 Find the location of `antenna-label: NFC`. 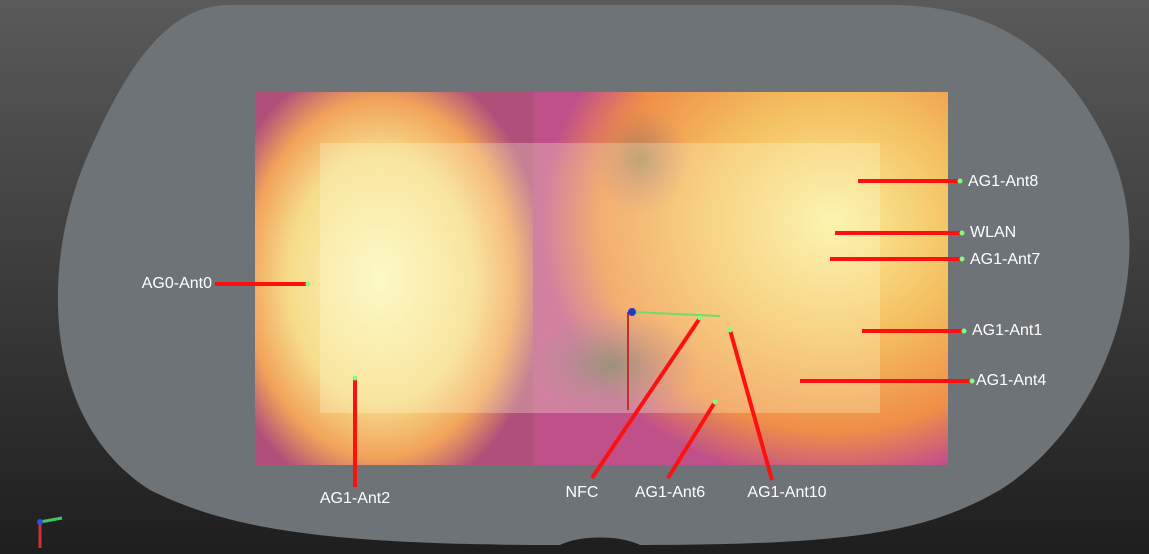

antenna-label: NFC is located at coordinates (582, 492).